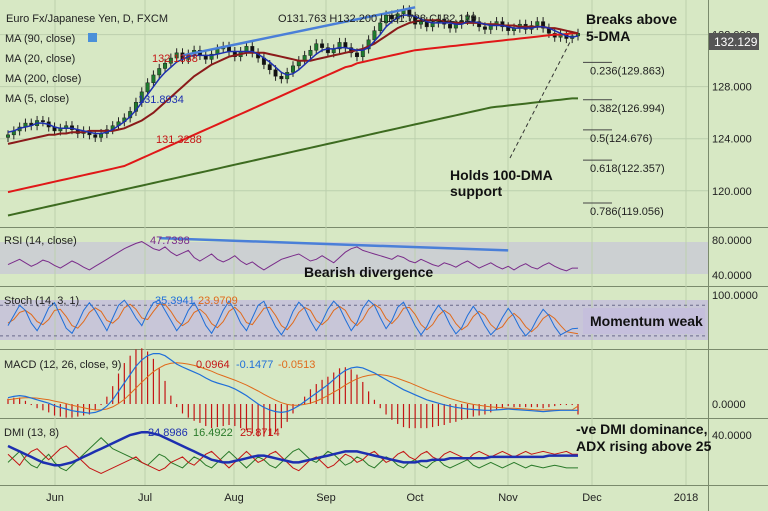 This screenshot has width=768, height=511. I want to click on price-tick-label: 120.000, so click(732, 192).